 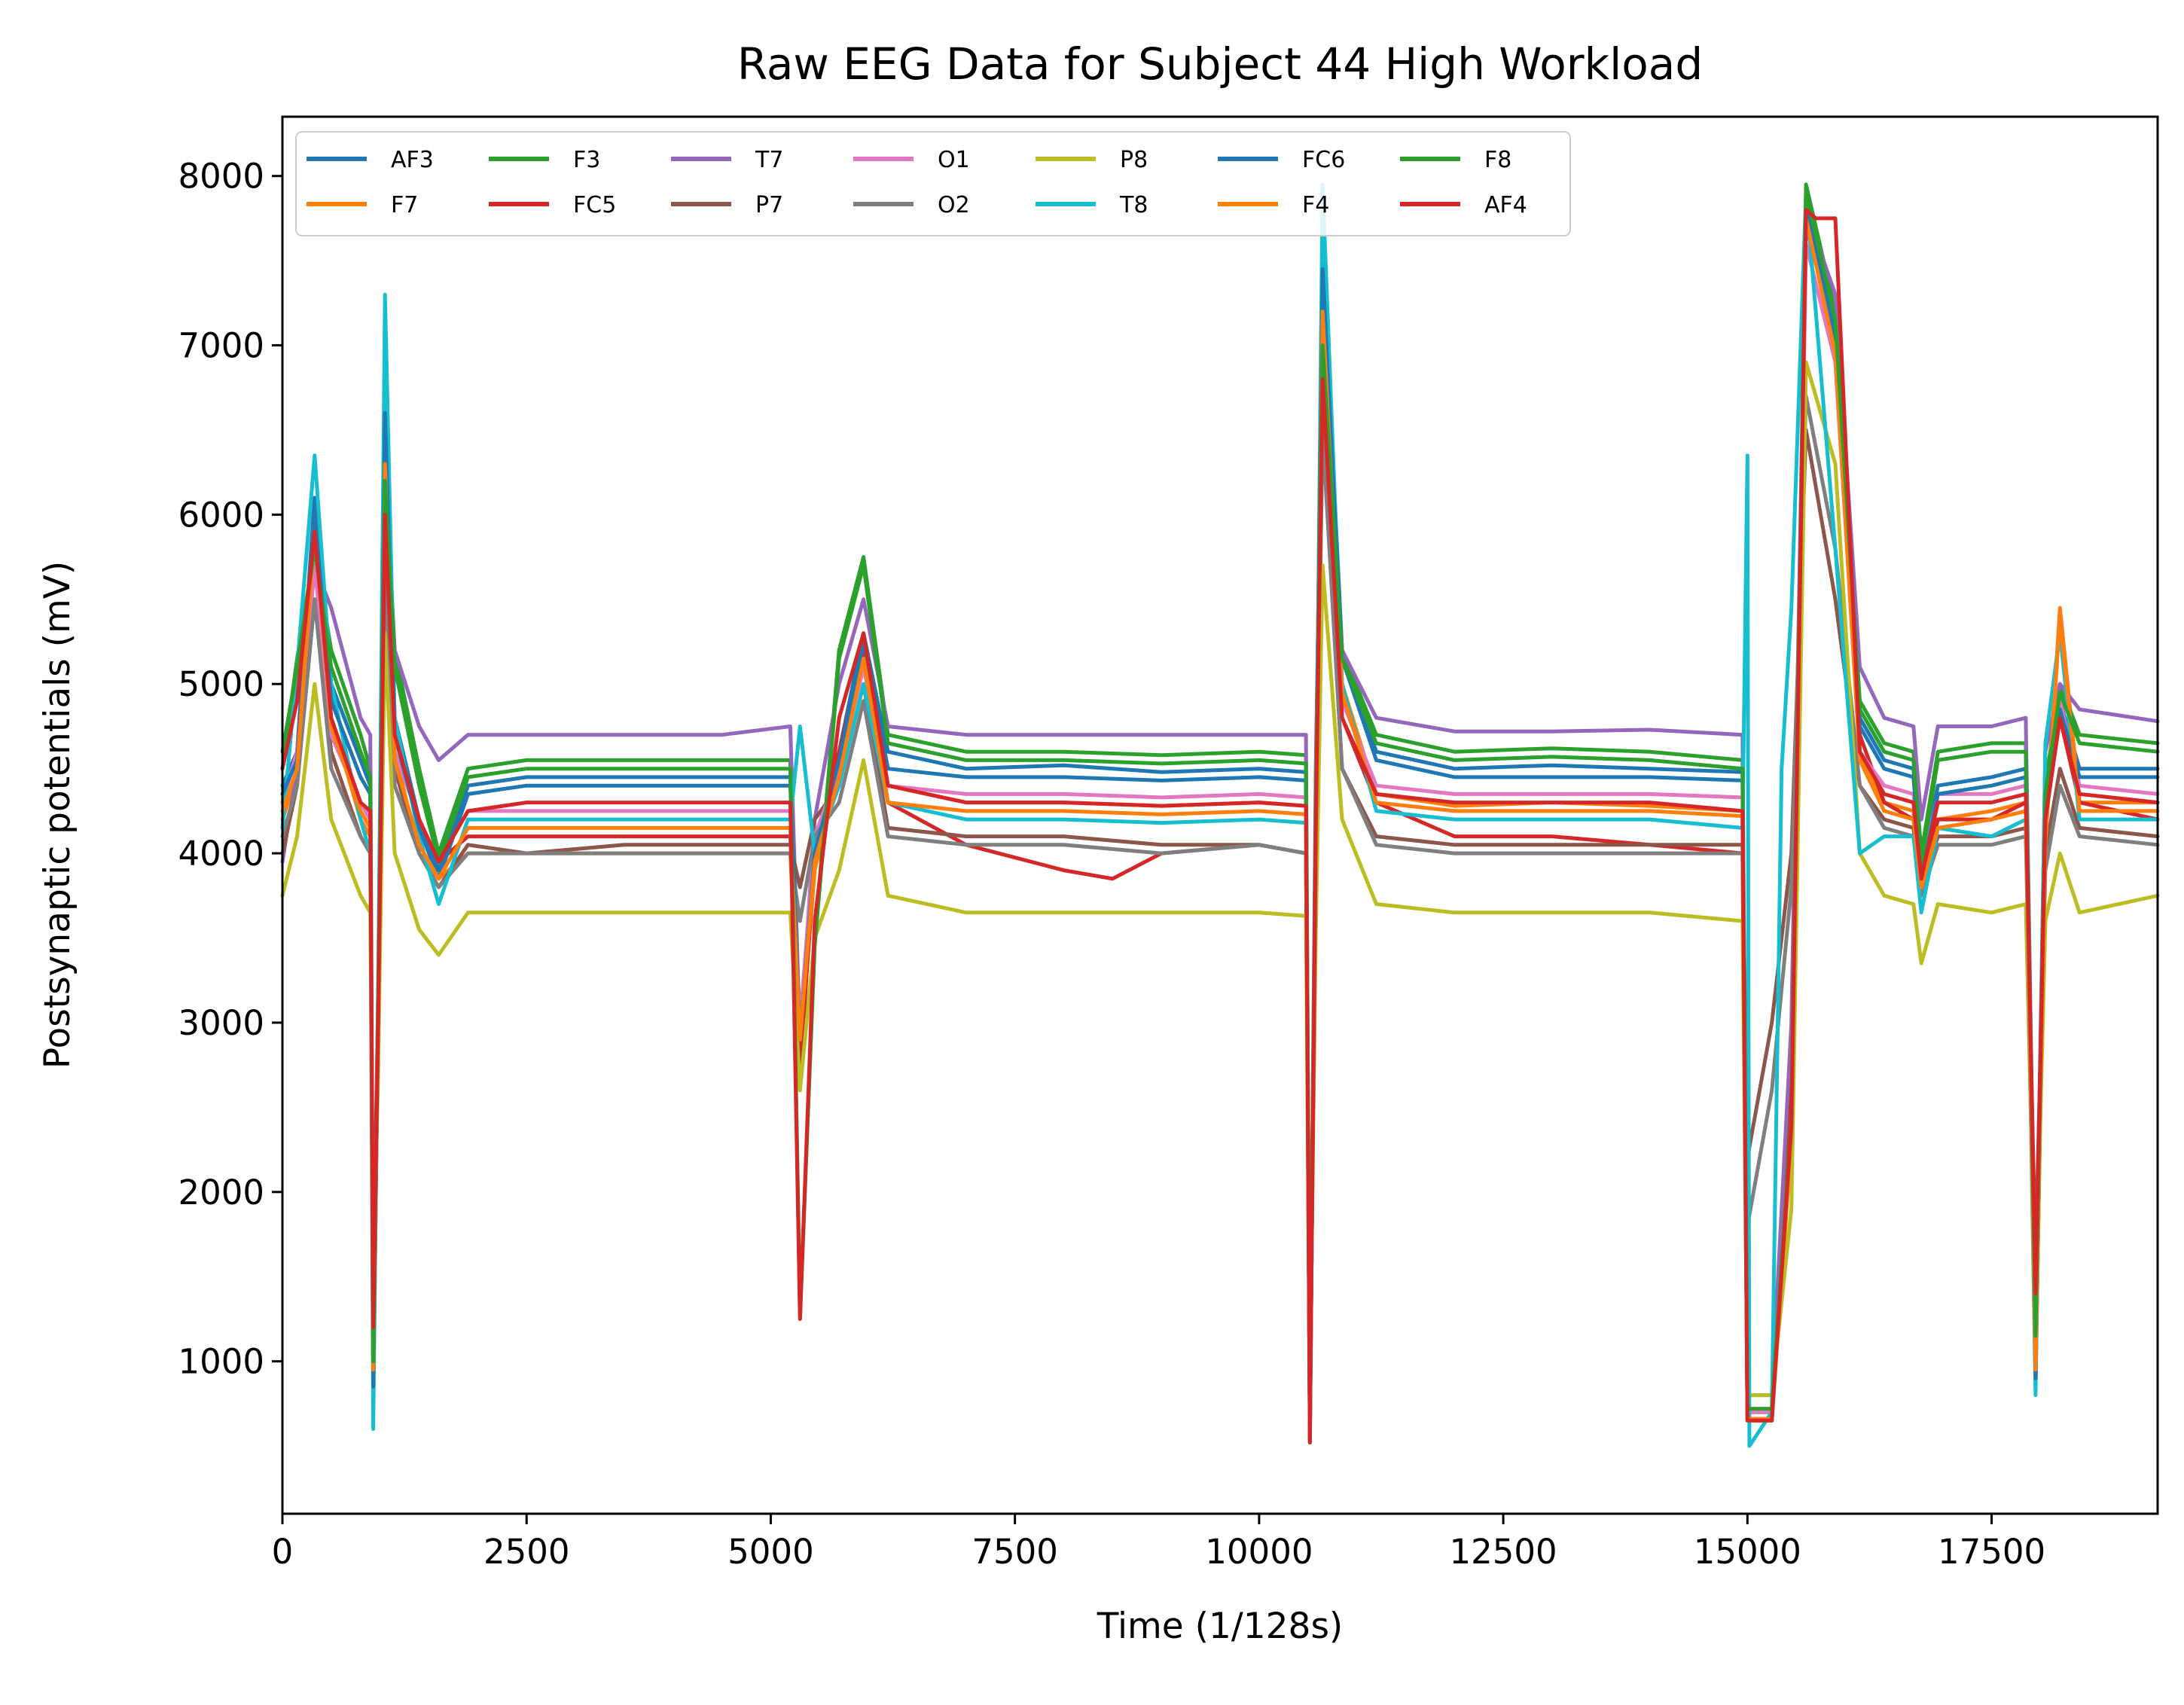 I want to click on x-tick-label: 0, so click(x=283, y=1552).